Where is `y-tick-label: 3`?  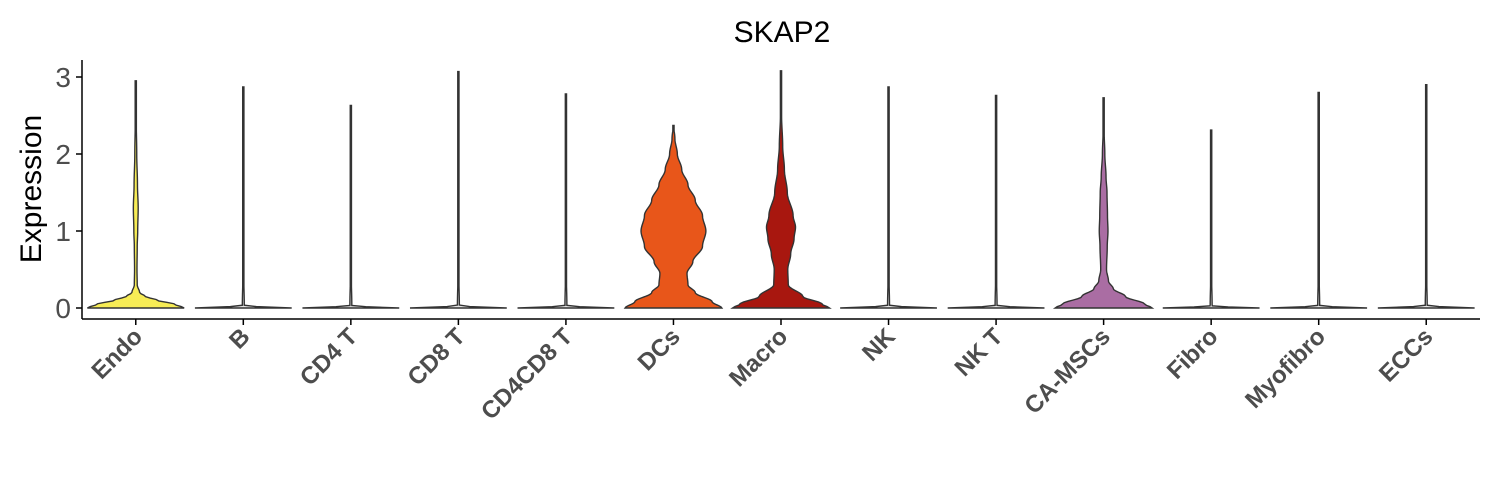
y-tick-label: 3 is located at coordinates (63, 77).